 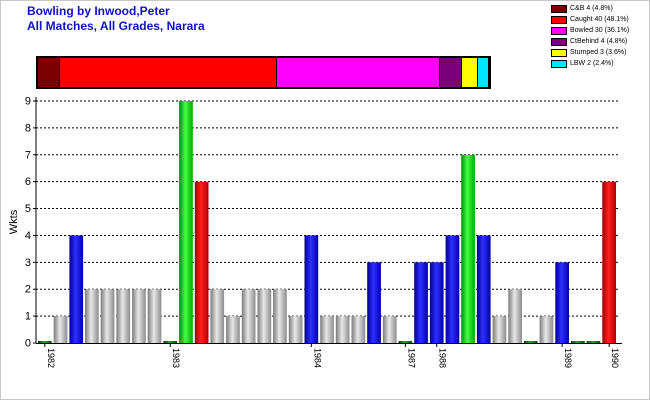 What do you see at coordinates (28, 182) in the screenshot?
I see `y-tick-label: 6` at bounding box center [28, 182].